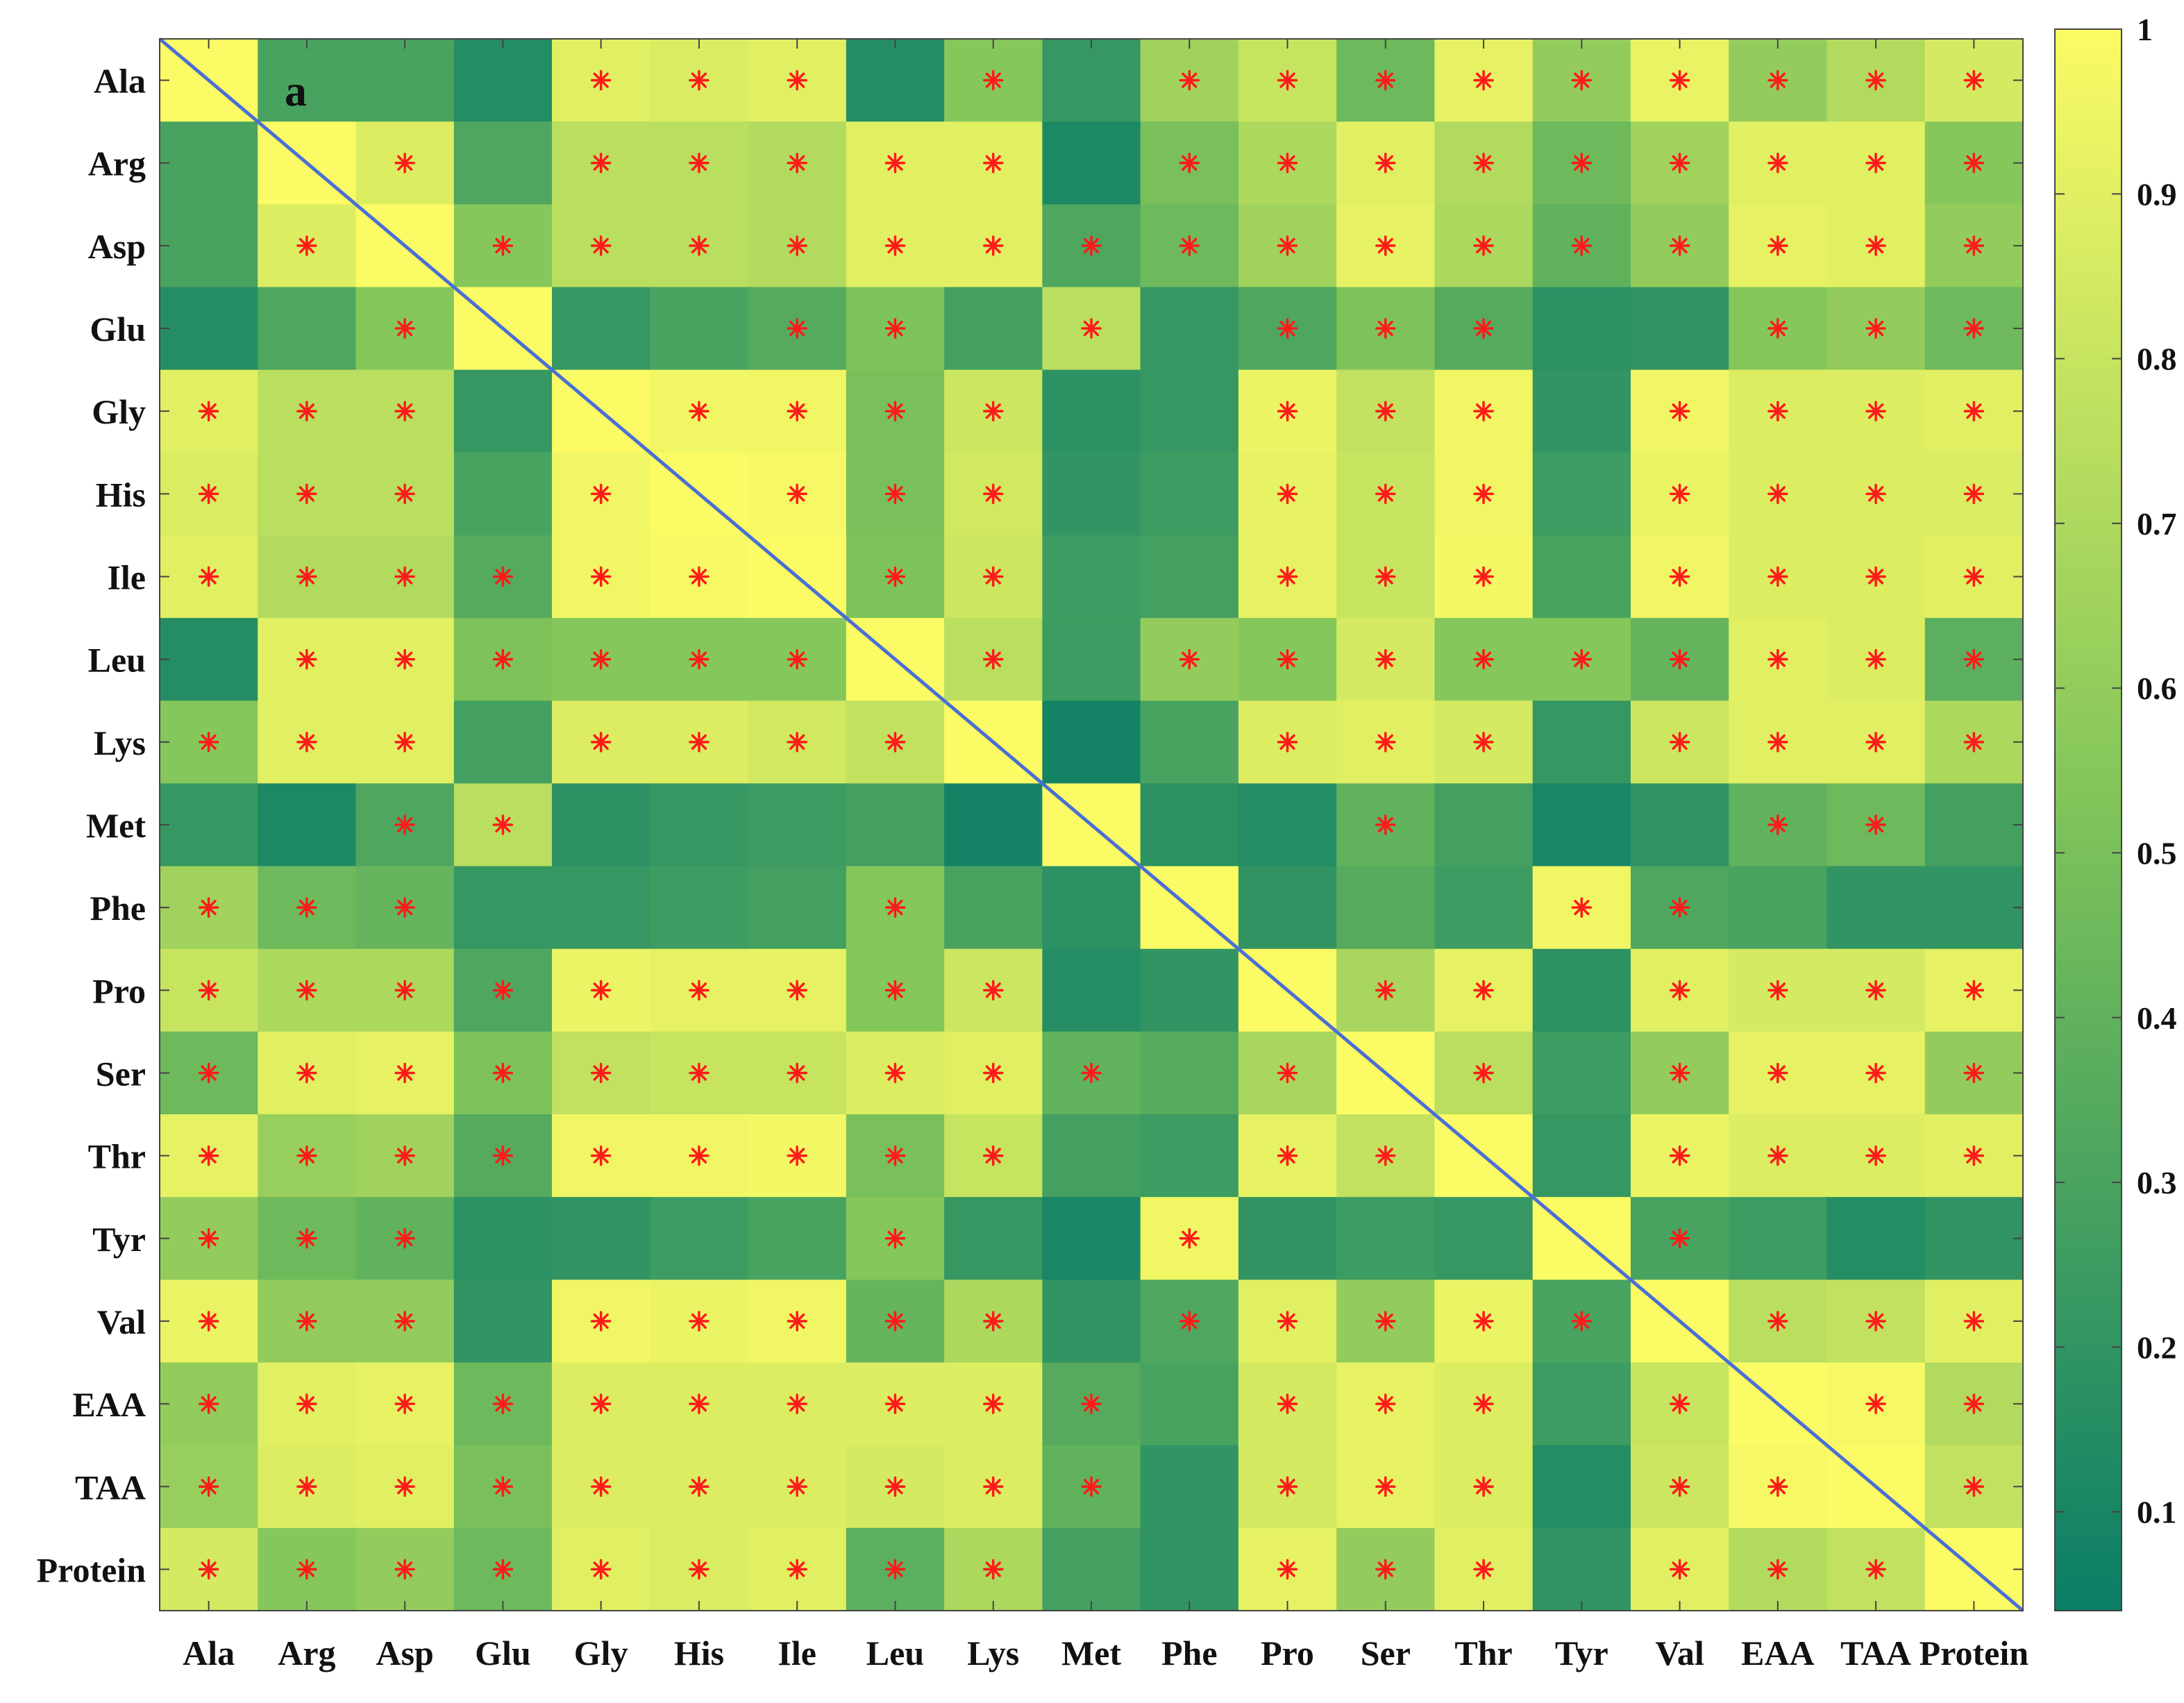  Describe the element at coordinates (1582, 1073) in the screenshot. I see `heatmap-cell-ser-tyr` at that location.